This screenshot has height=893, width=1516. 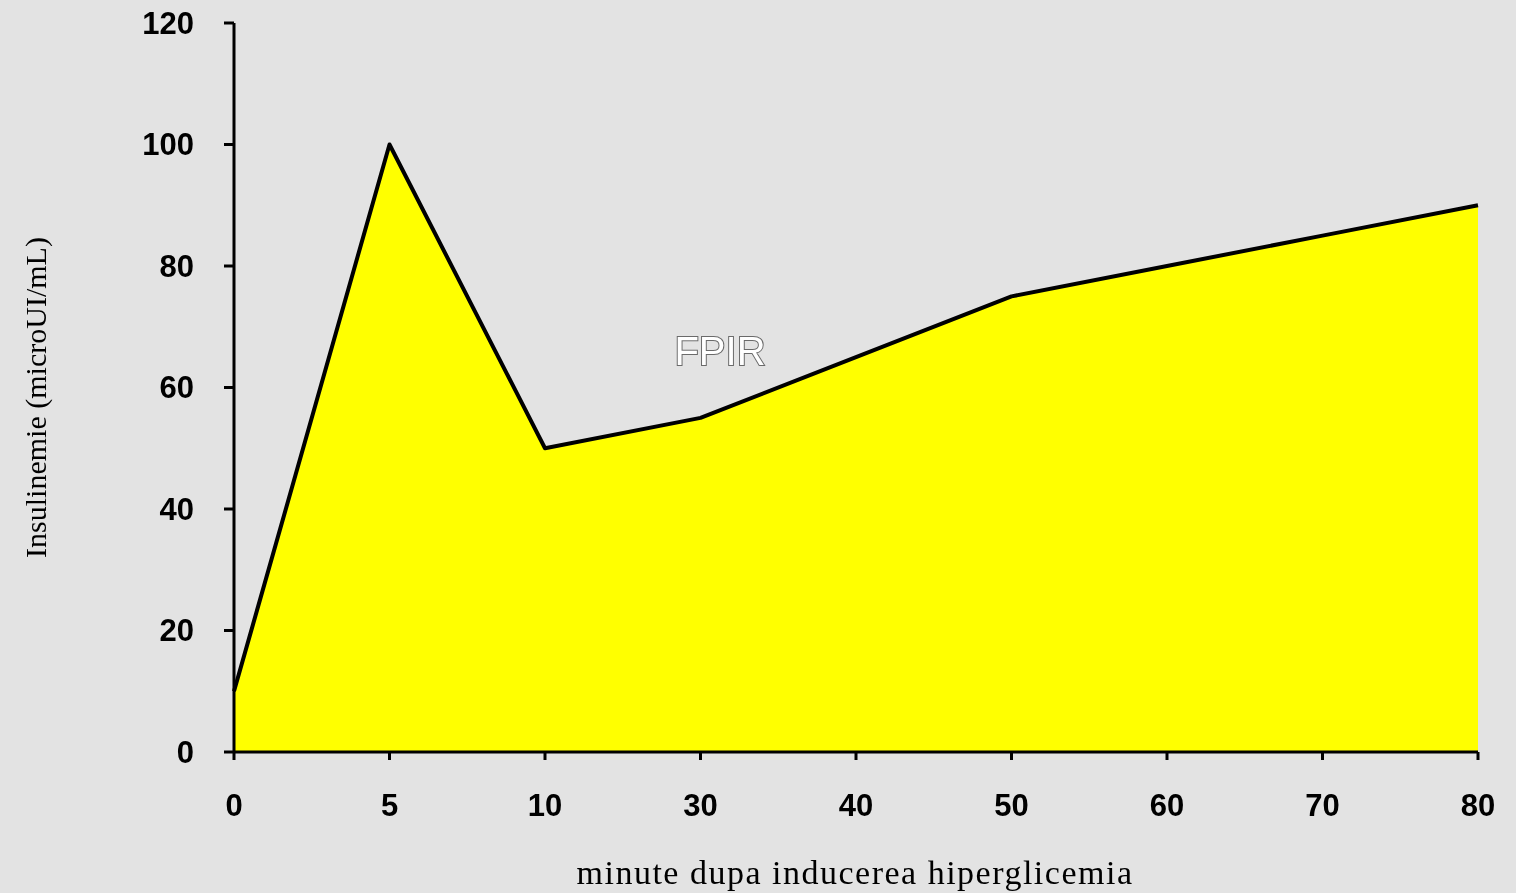 What do you see at coordinates (176, 631) in the screenshot?
I see `y-tick-label: 20` at bounding box center [176, 631].